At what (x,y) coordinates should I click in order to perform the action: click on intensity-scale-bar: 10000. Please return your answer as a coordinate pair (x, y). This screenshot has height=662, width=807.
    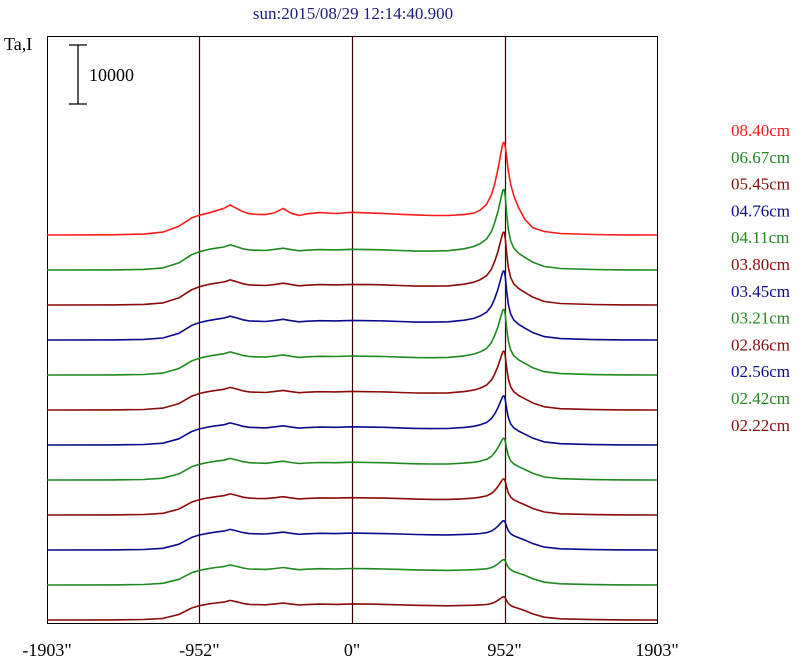
    Looking at the image, I should click on (101, 74).